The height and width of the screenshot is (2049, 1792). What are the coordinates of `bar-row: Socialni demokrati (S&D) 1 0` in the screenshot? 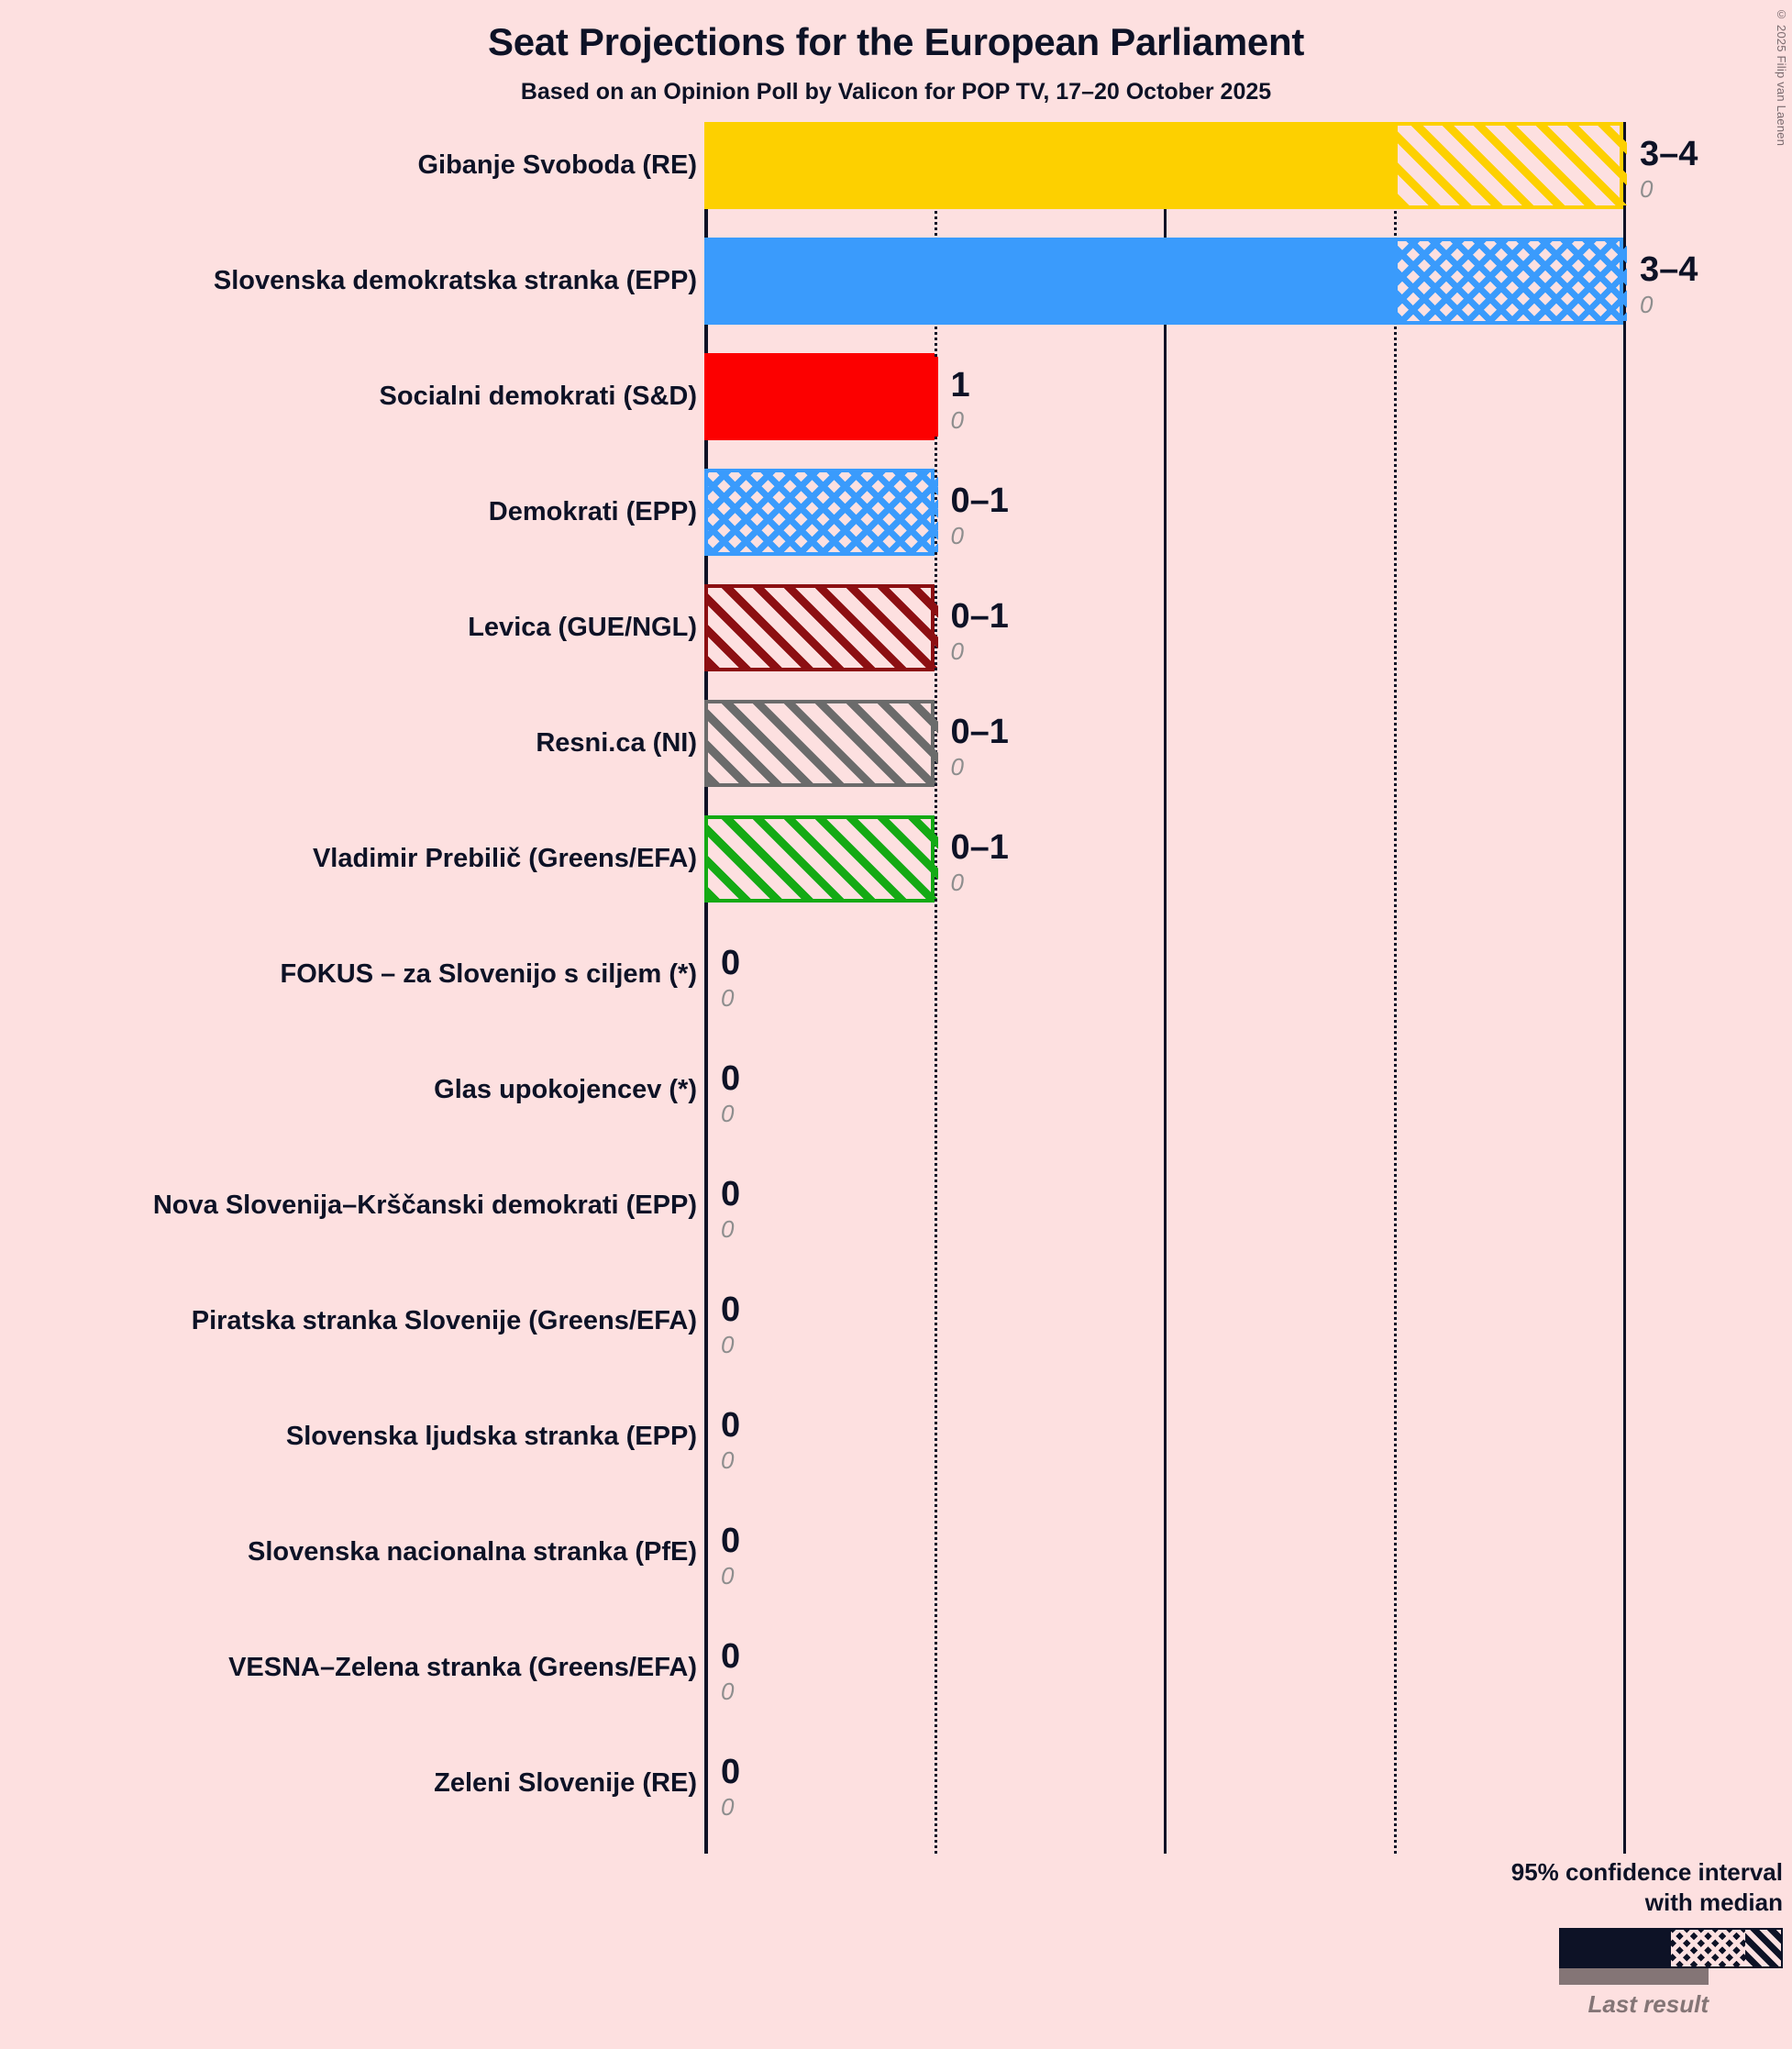 It's located at (896, 396).